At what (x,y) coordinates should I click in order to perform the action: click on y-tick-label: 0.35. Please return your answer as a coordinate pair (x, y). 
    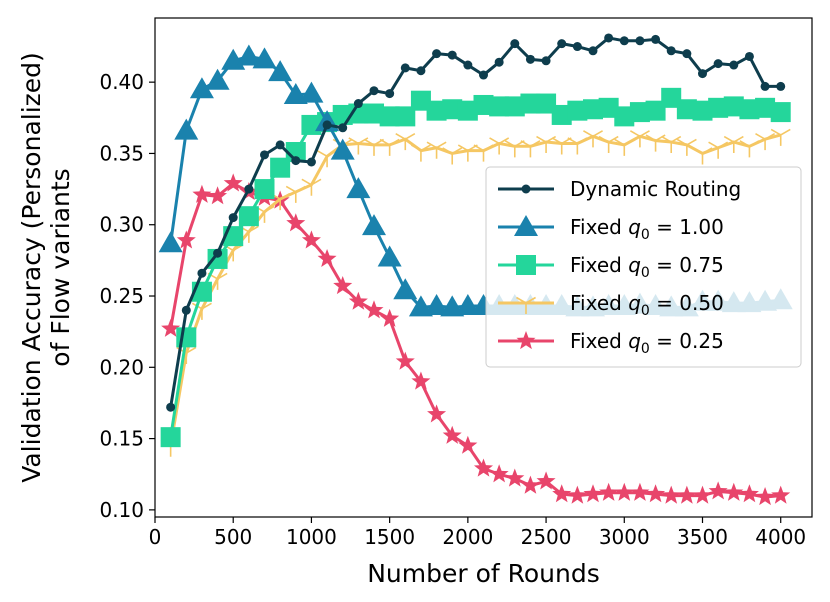
    Looking at the image, I should click on (121, 153).